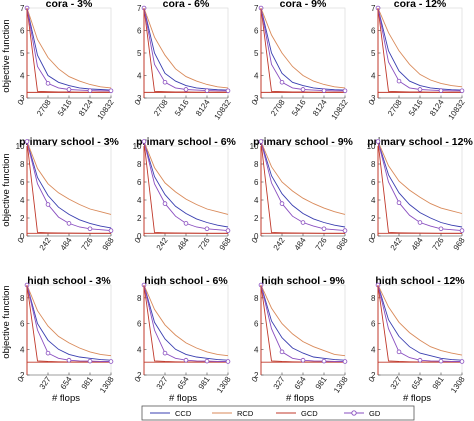  Describe the element at coordinates (417, 335) in the screenshot. I see `panel-high-school-12: high school - 12% 2 4 6 8 0 327 654 981 1308` at that location.